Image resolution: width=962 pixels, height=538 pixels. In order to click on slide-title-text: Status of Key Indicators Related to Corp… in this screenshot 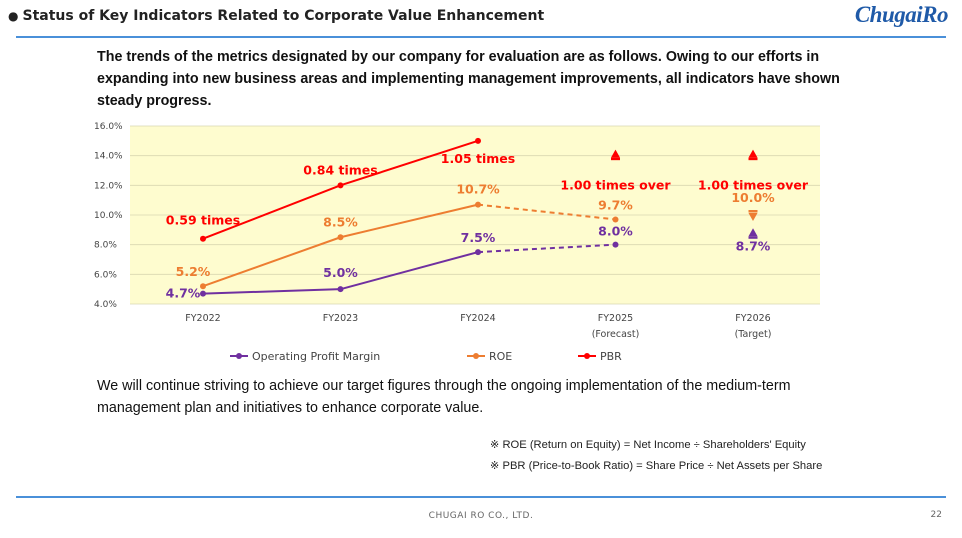, I will do `click(283, 16)`.